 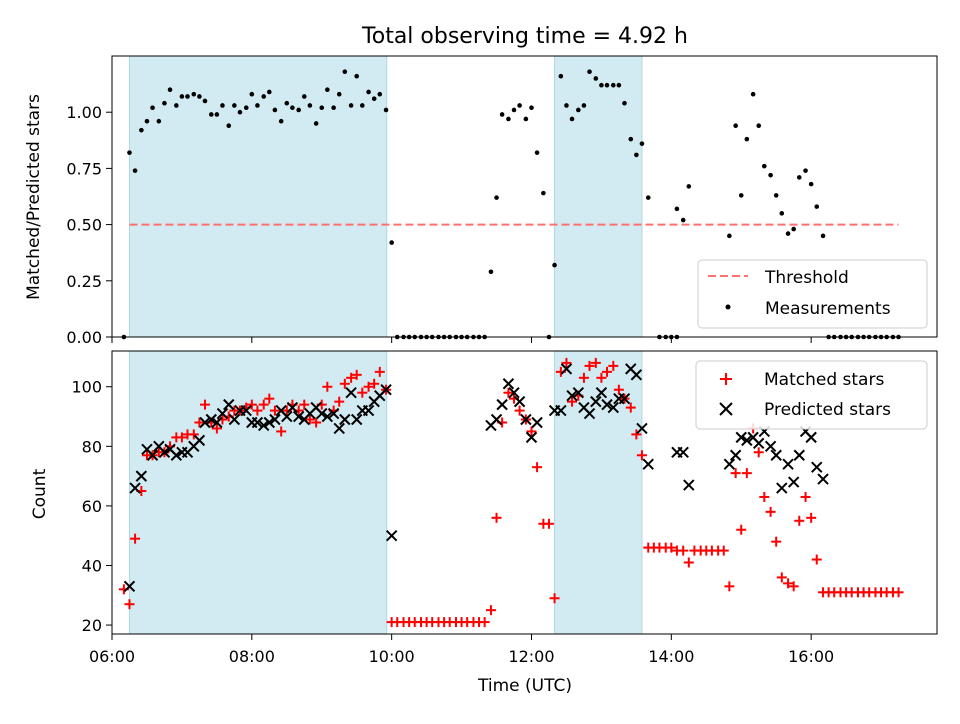 I want to click on bottom-y-axis-label: Count, so click(x=40, y=493).